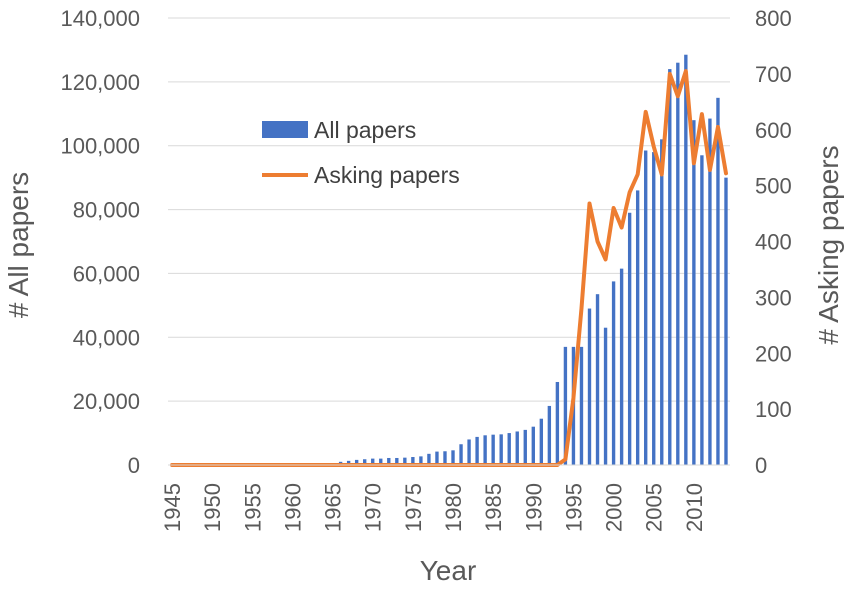 This screenshot has height=590, width=850. I want to click on y-axis-title-left: # All papers, so click(18, 245).